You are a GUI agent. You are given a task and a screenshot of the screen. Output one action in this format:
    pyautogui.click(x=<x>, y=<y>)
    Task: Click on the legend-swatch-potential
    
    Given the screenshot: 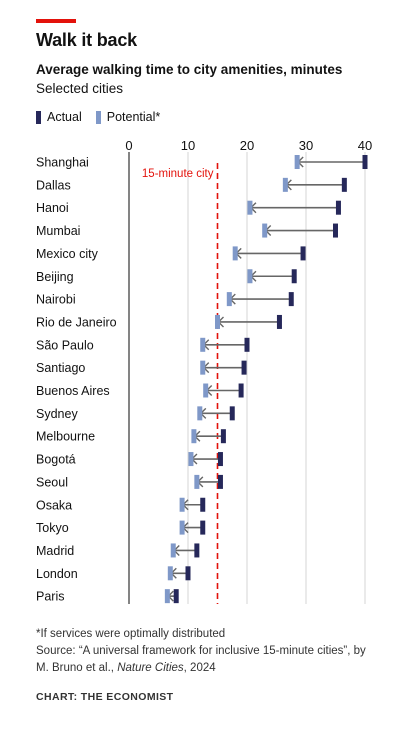 What is the action you would take?
    pyautogui.click(x=98, y=117)
    